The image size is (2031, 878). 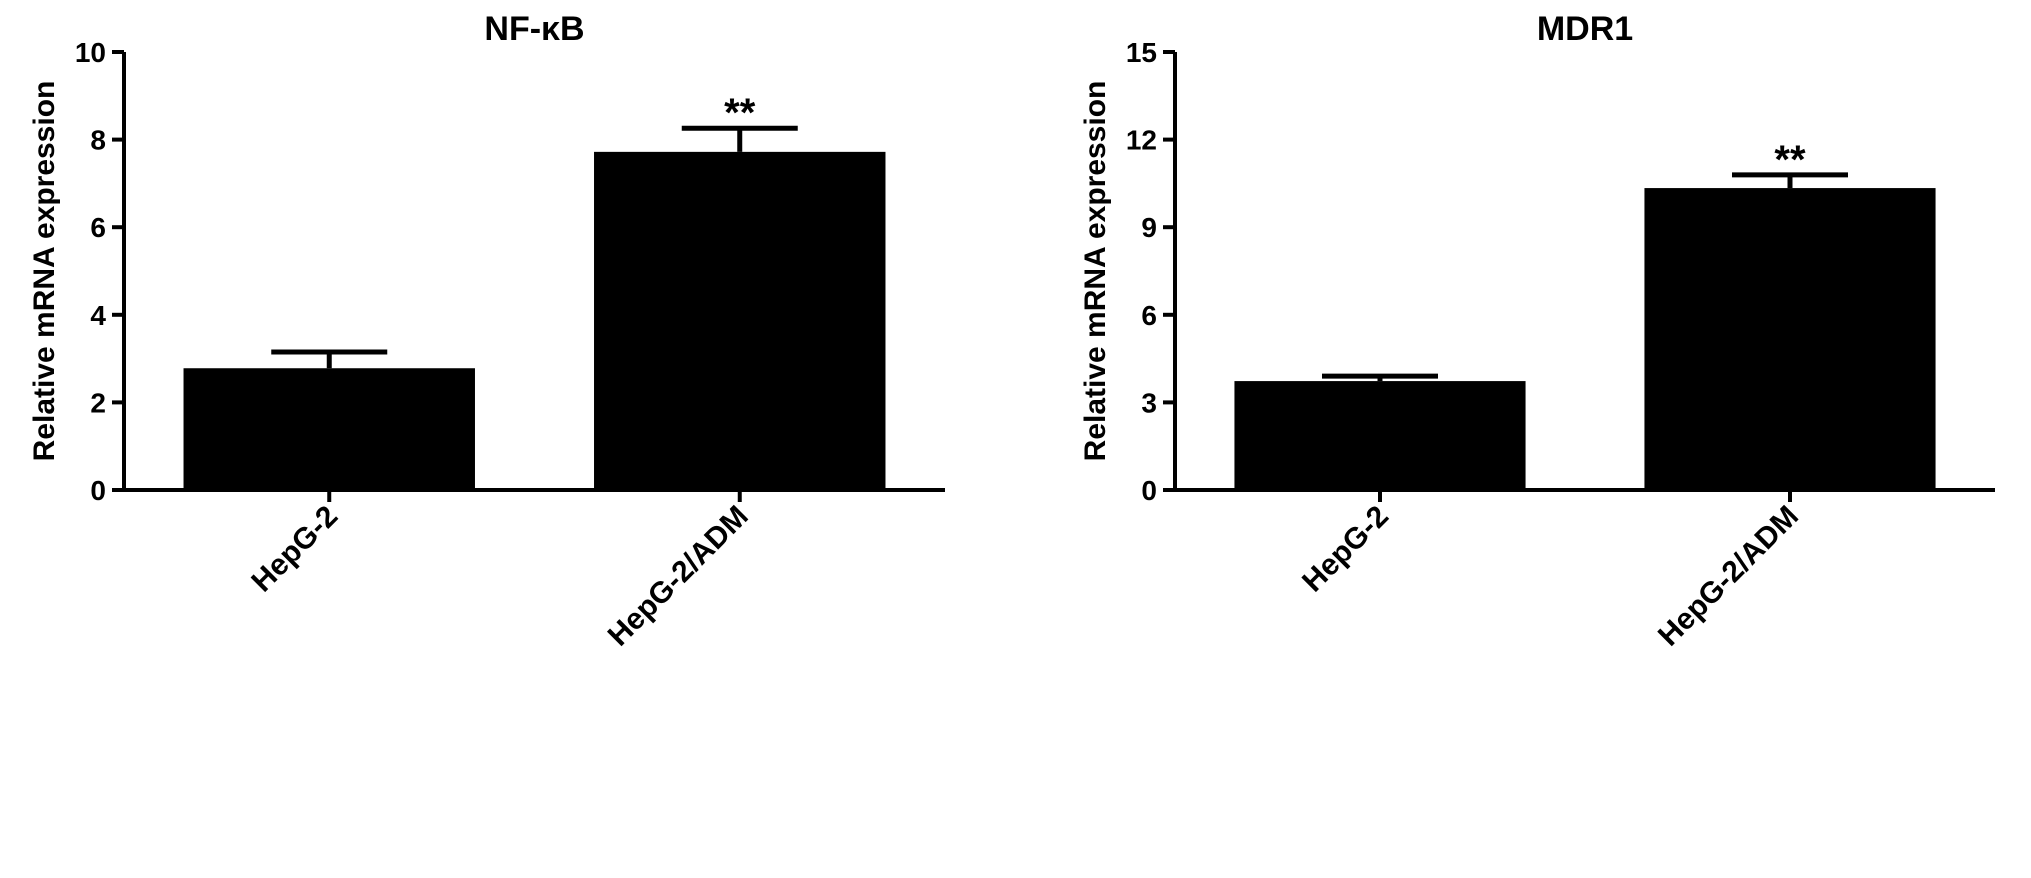 I want to click on y-tick-label: 8, so click(x=98, y=140).